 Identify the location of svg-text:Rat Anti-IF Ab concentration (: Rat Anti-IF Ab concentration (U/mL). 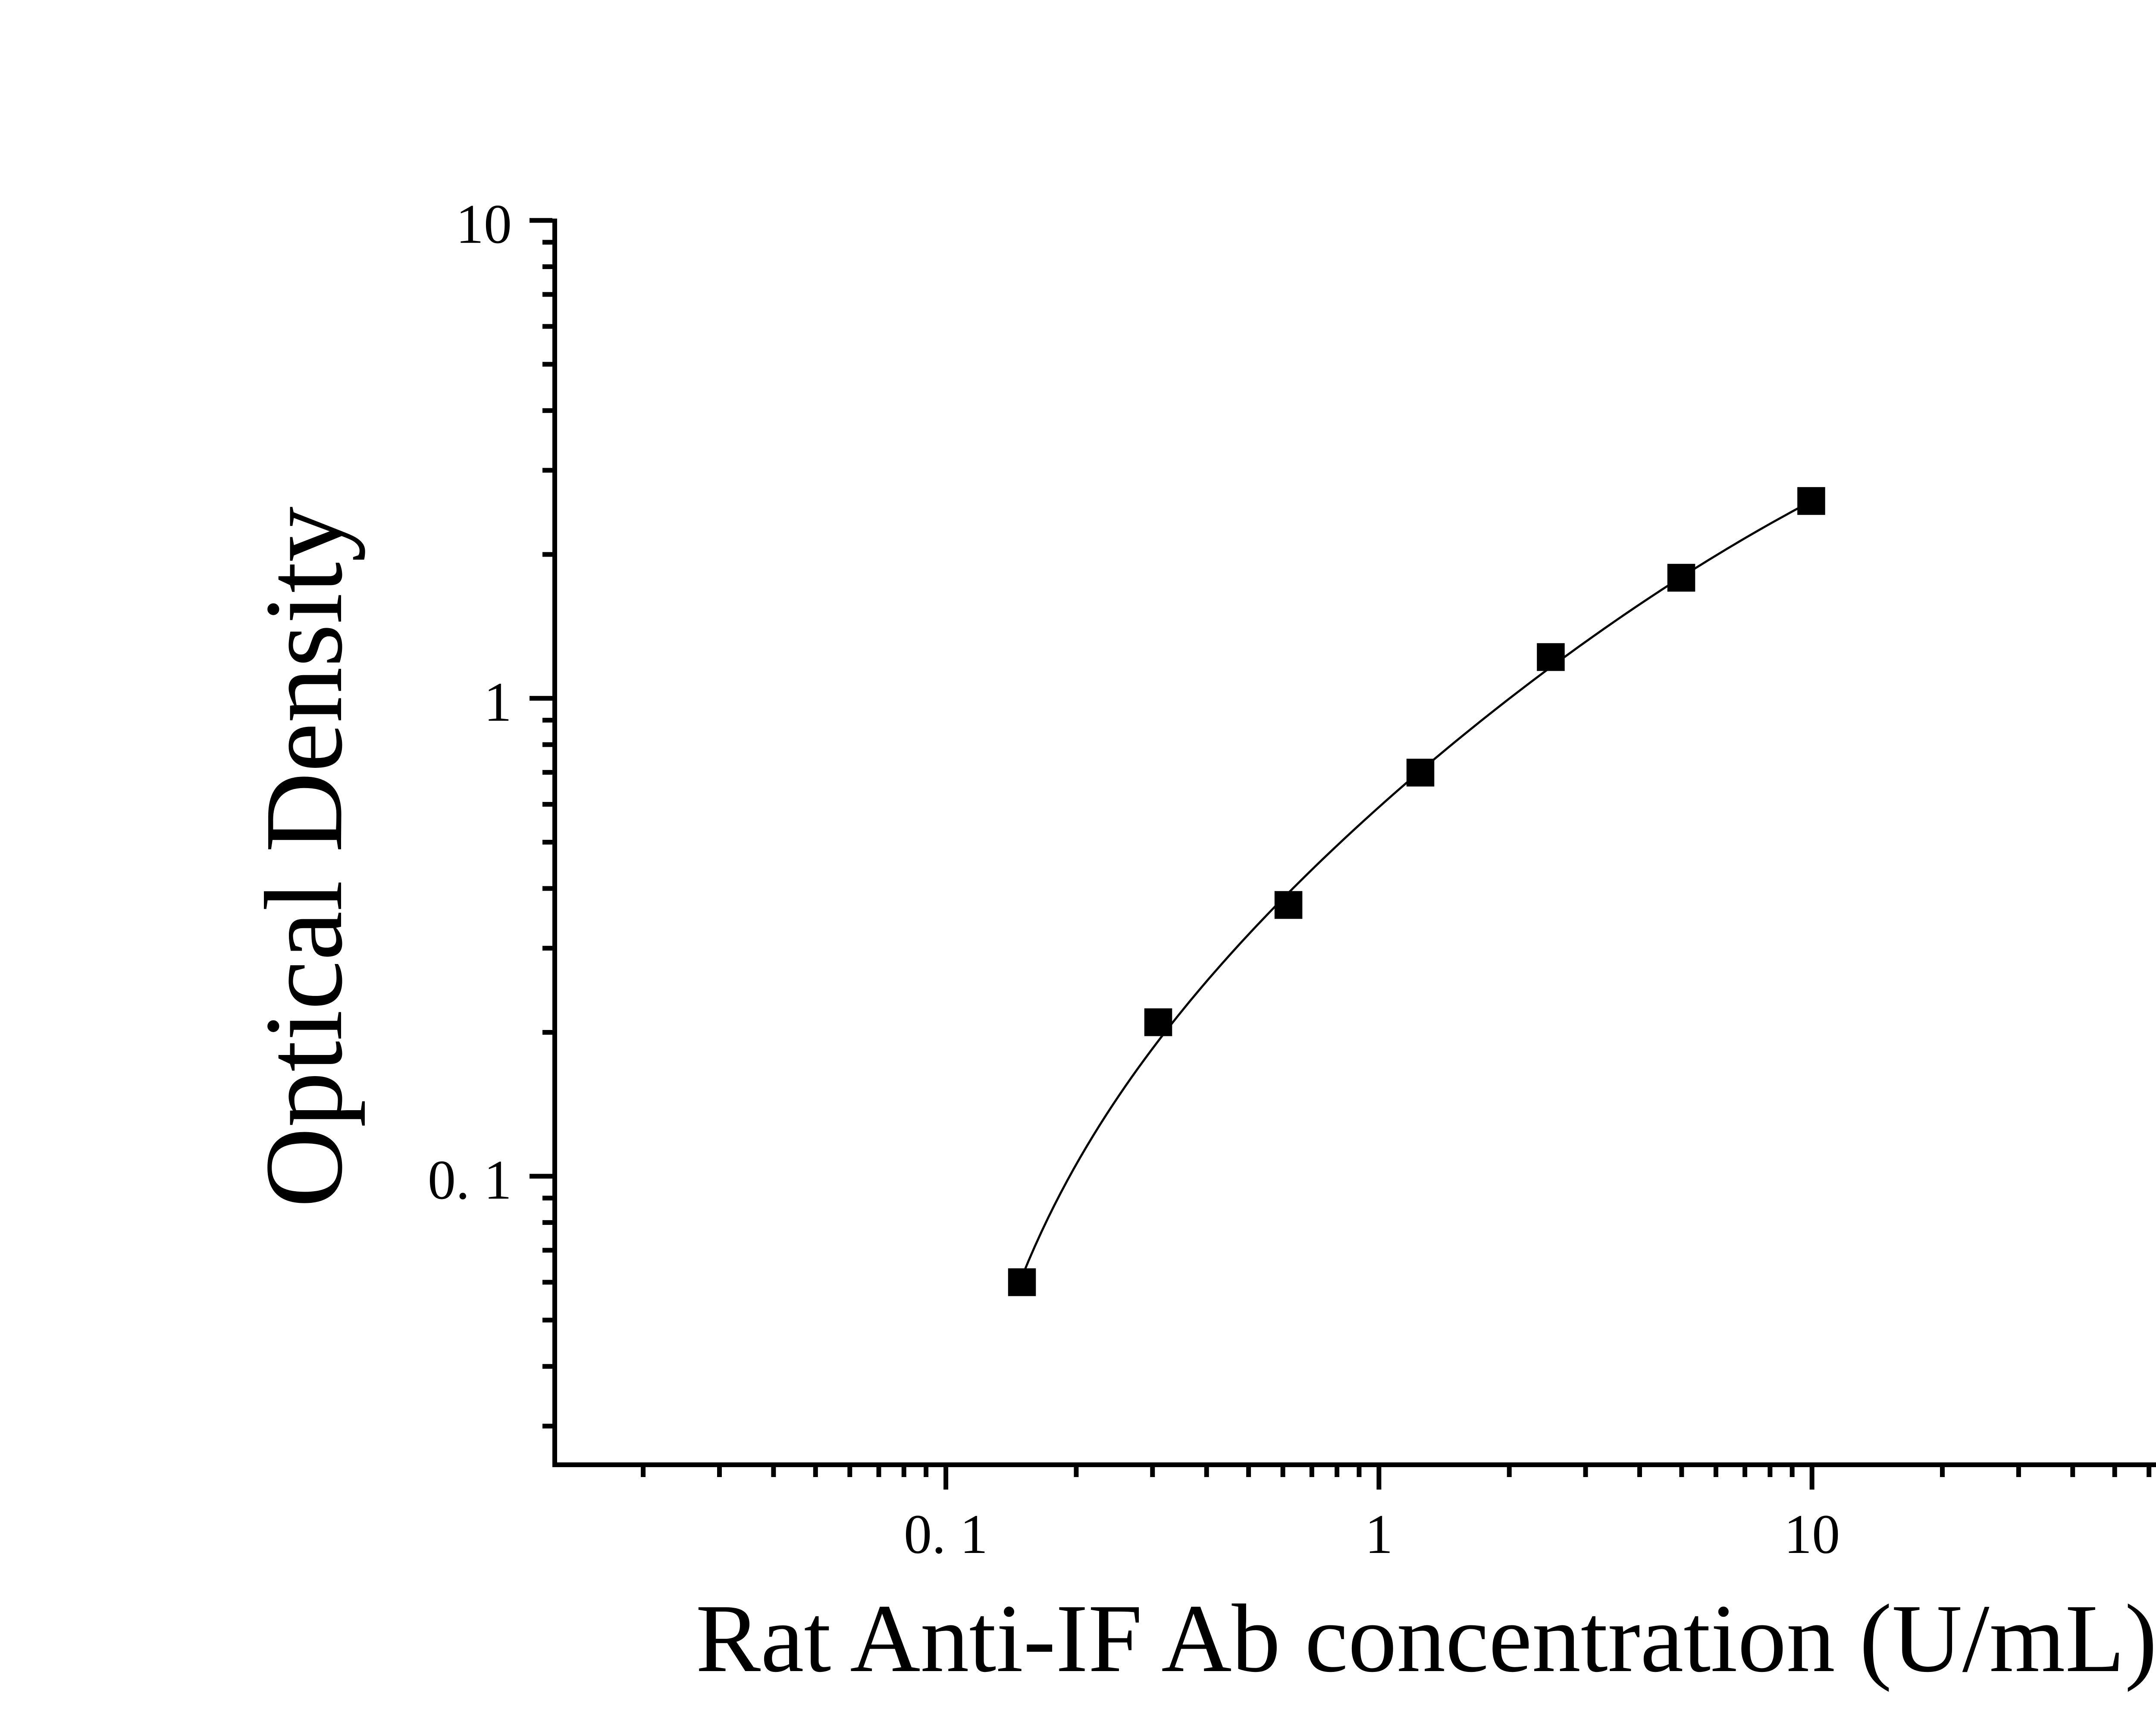
(1426, 1638).